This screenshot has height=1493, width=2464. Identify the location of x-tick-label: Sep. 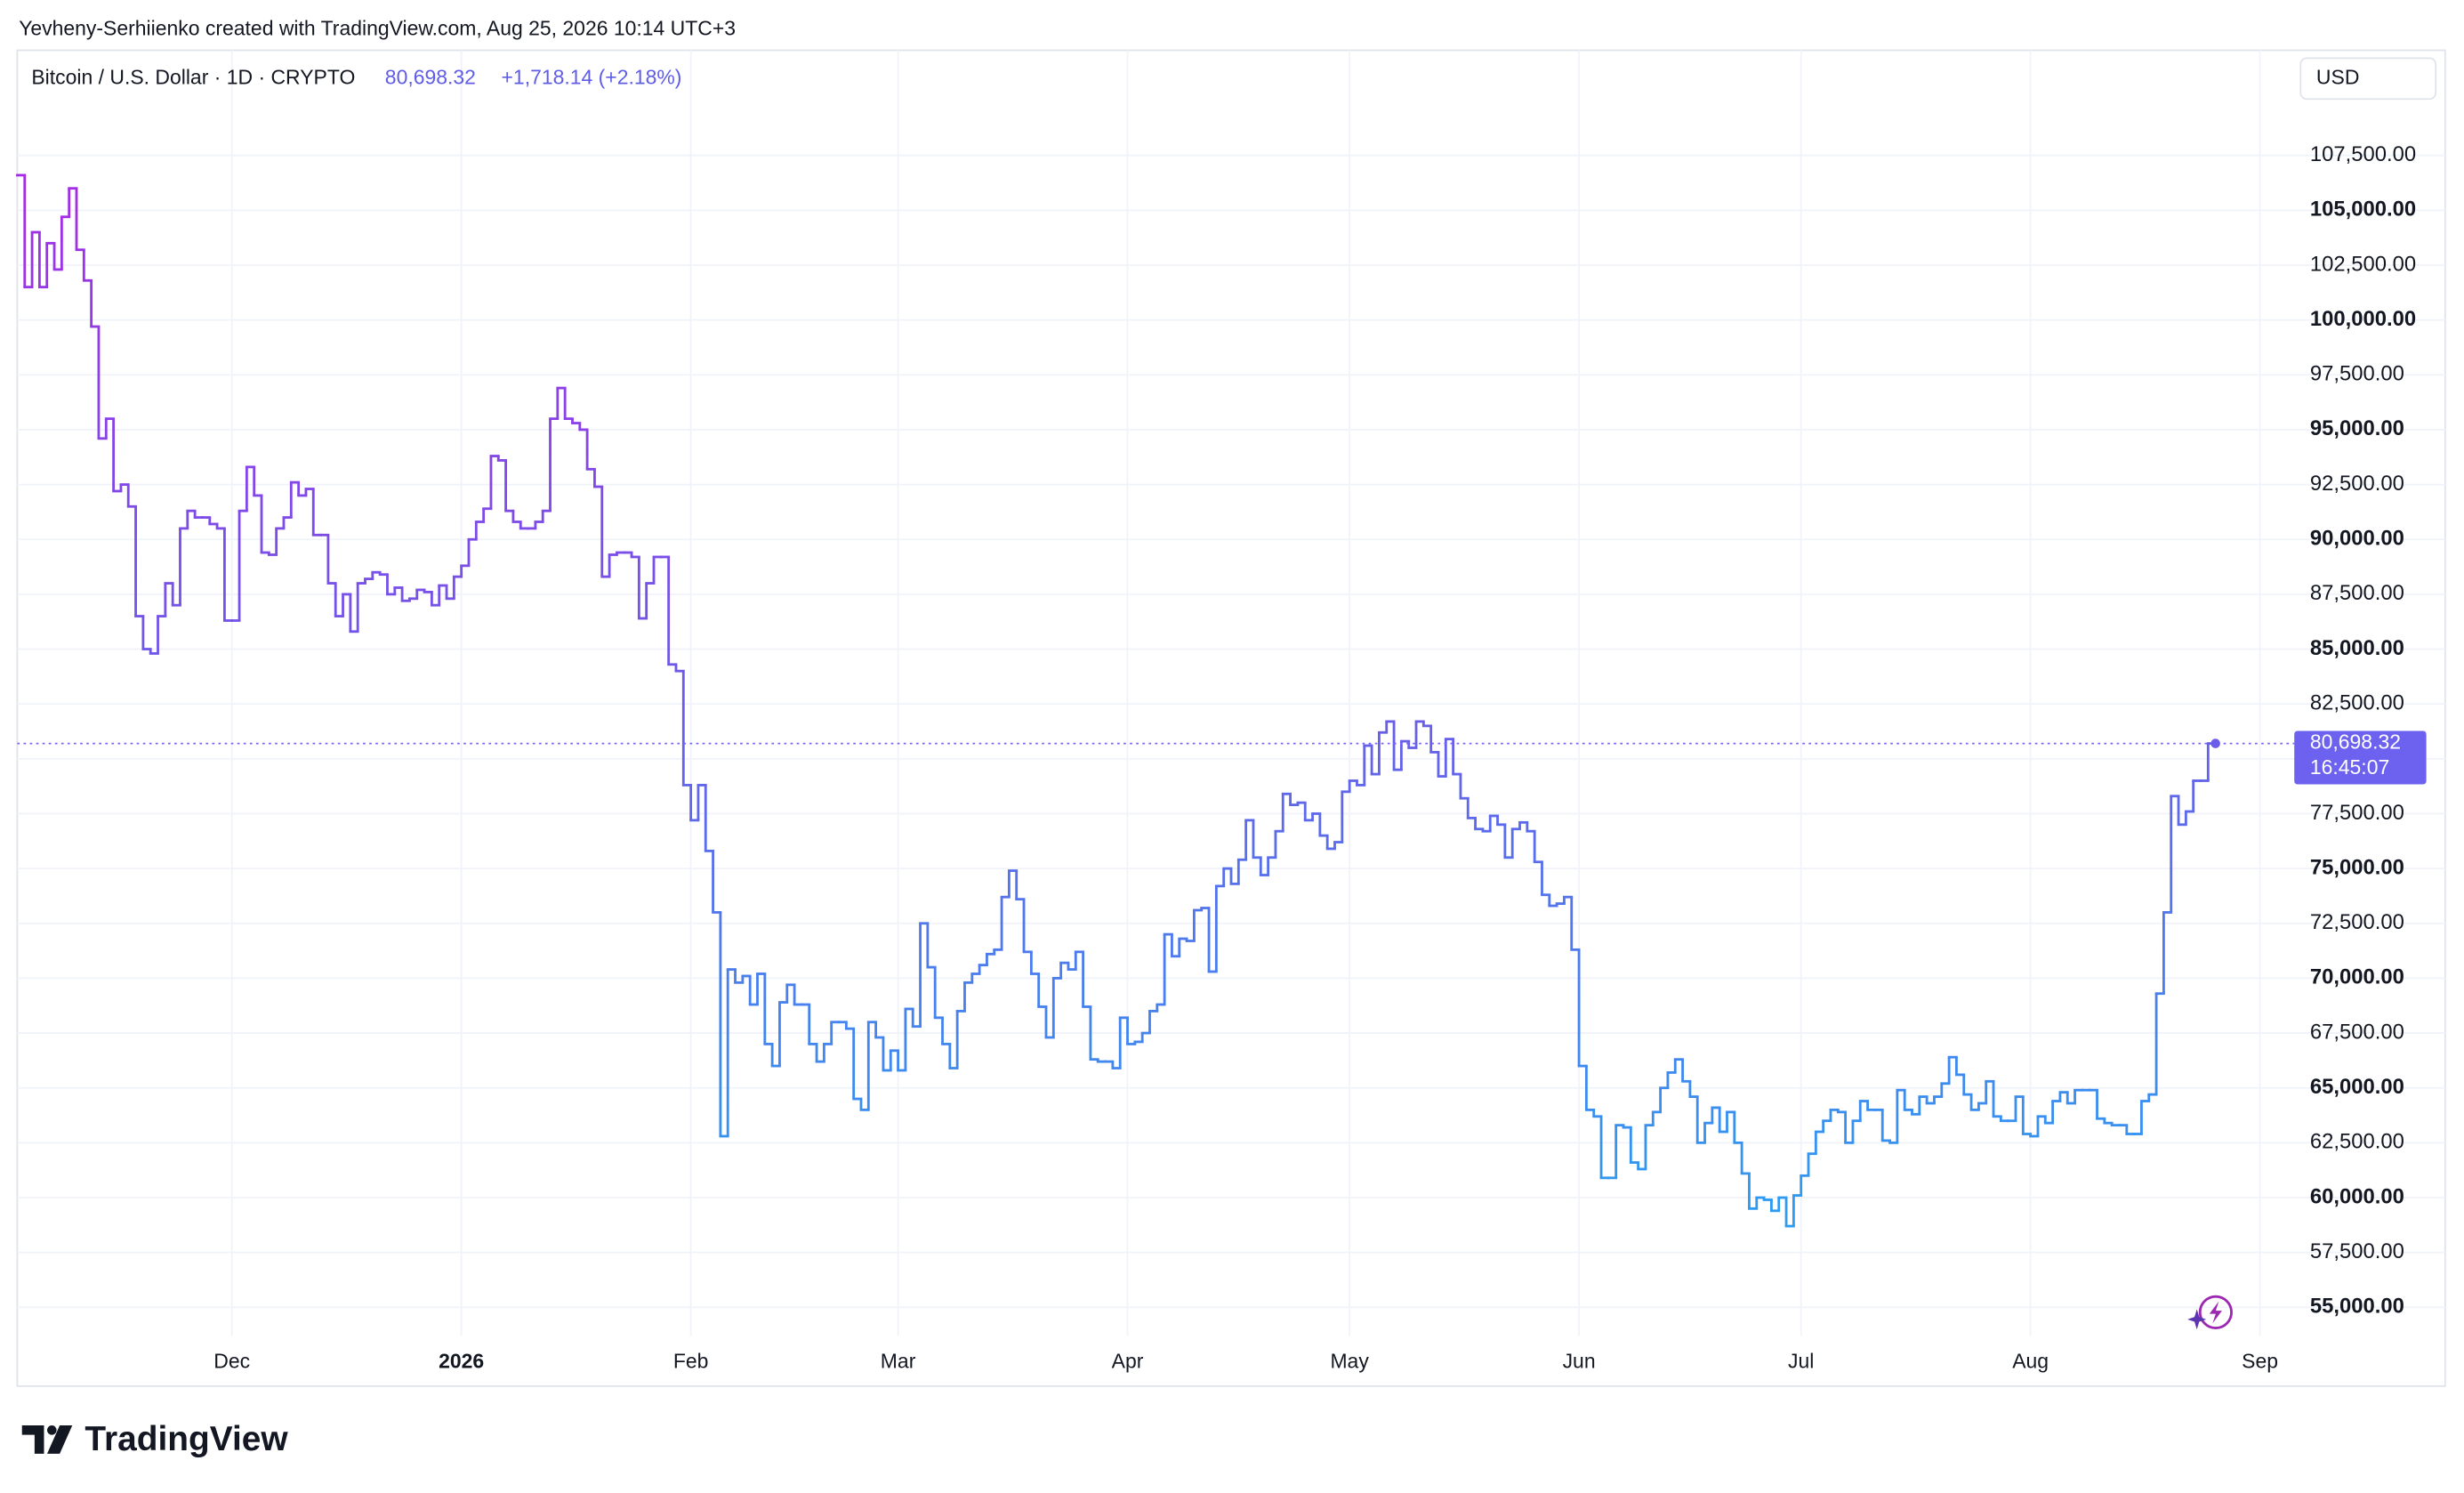
(2260, 1360).